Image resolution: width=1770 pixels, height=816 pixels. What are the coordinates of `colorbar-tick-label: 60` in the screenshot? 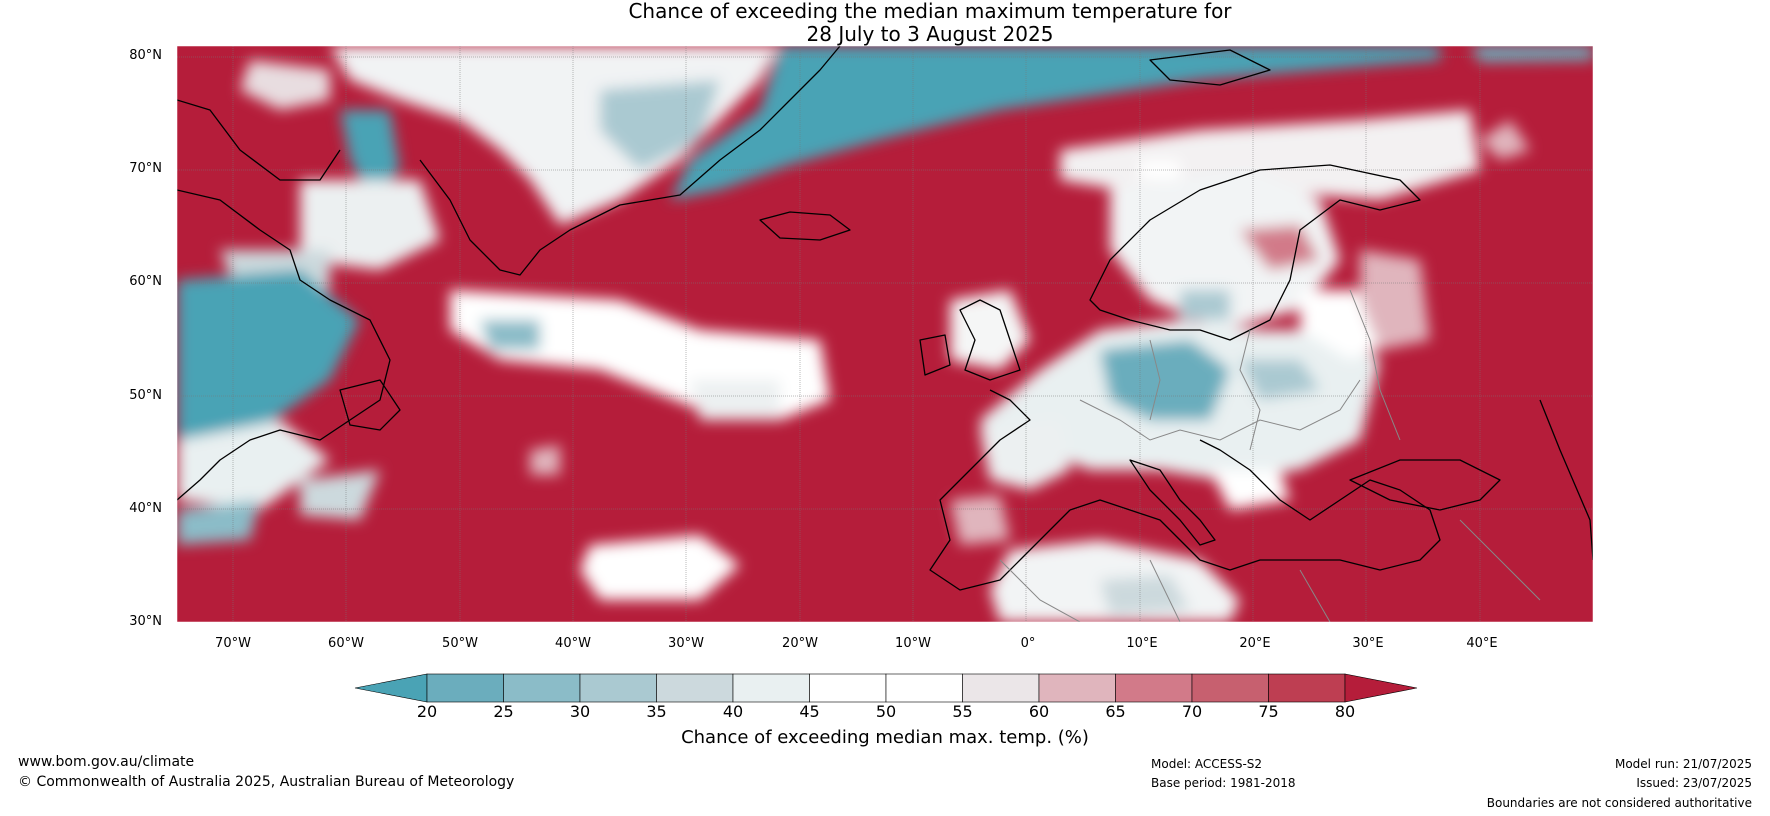 It's located at (1039, 711).